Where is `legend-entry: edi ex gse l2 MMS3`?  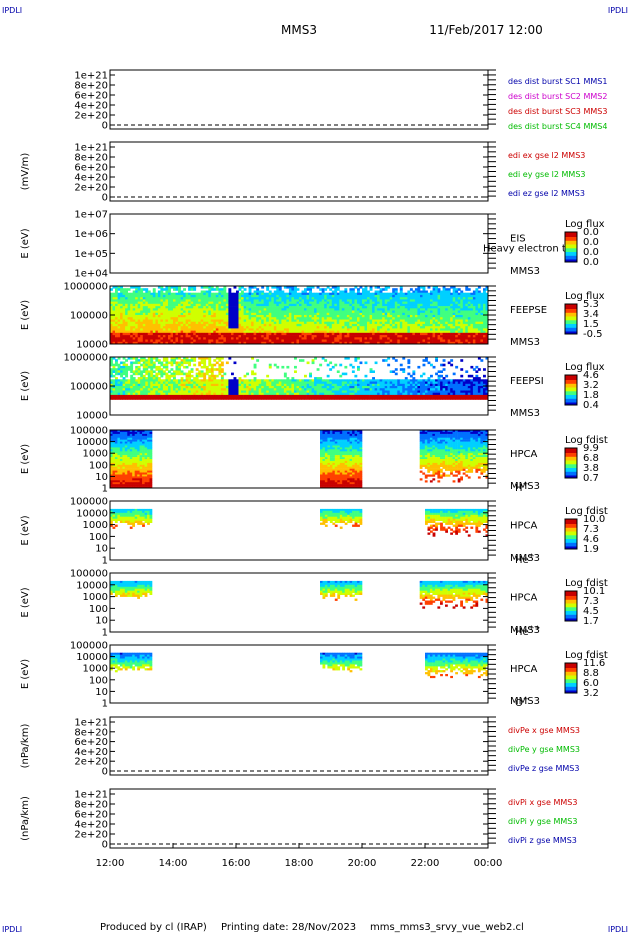 legend-entry: edi ex gse l2 MMS3 is located at coordinates (546, 155).